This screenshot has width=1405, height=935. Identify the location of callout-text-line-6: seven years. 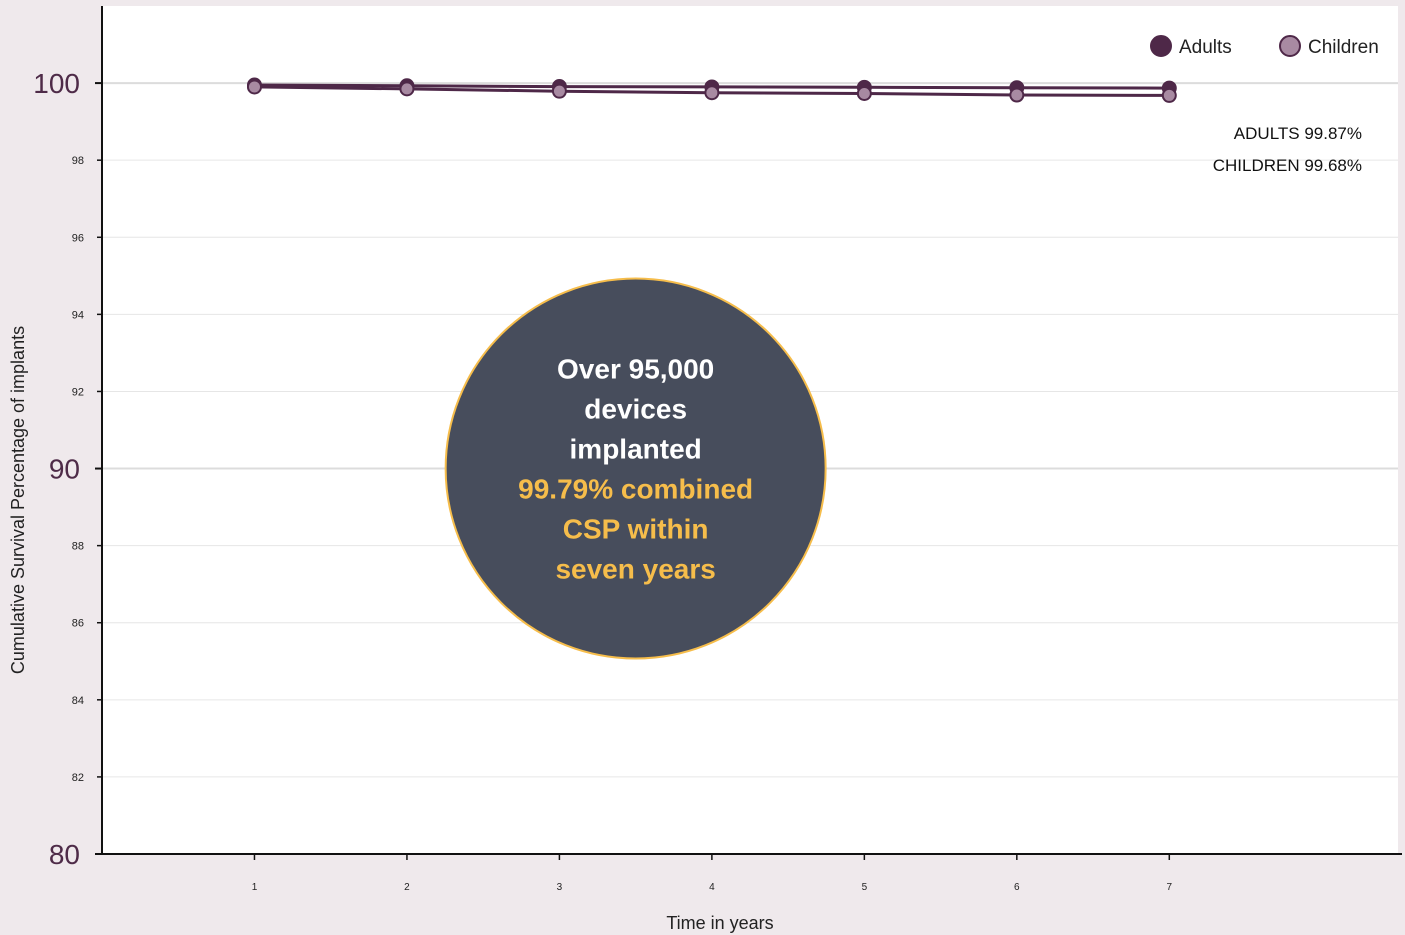
(635, 569).